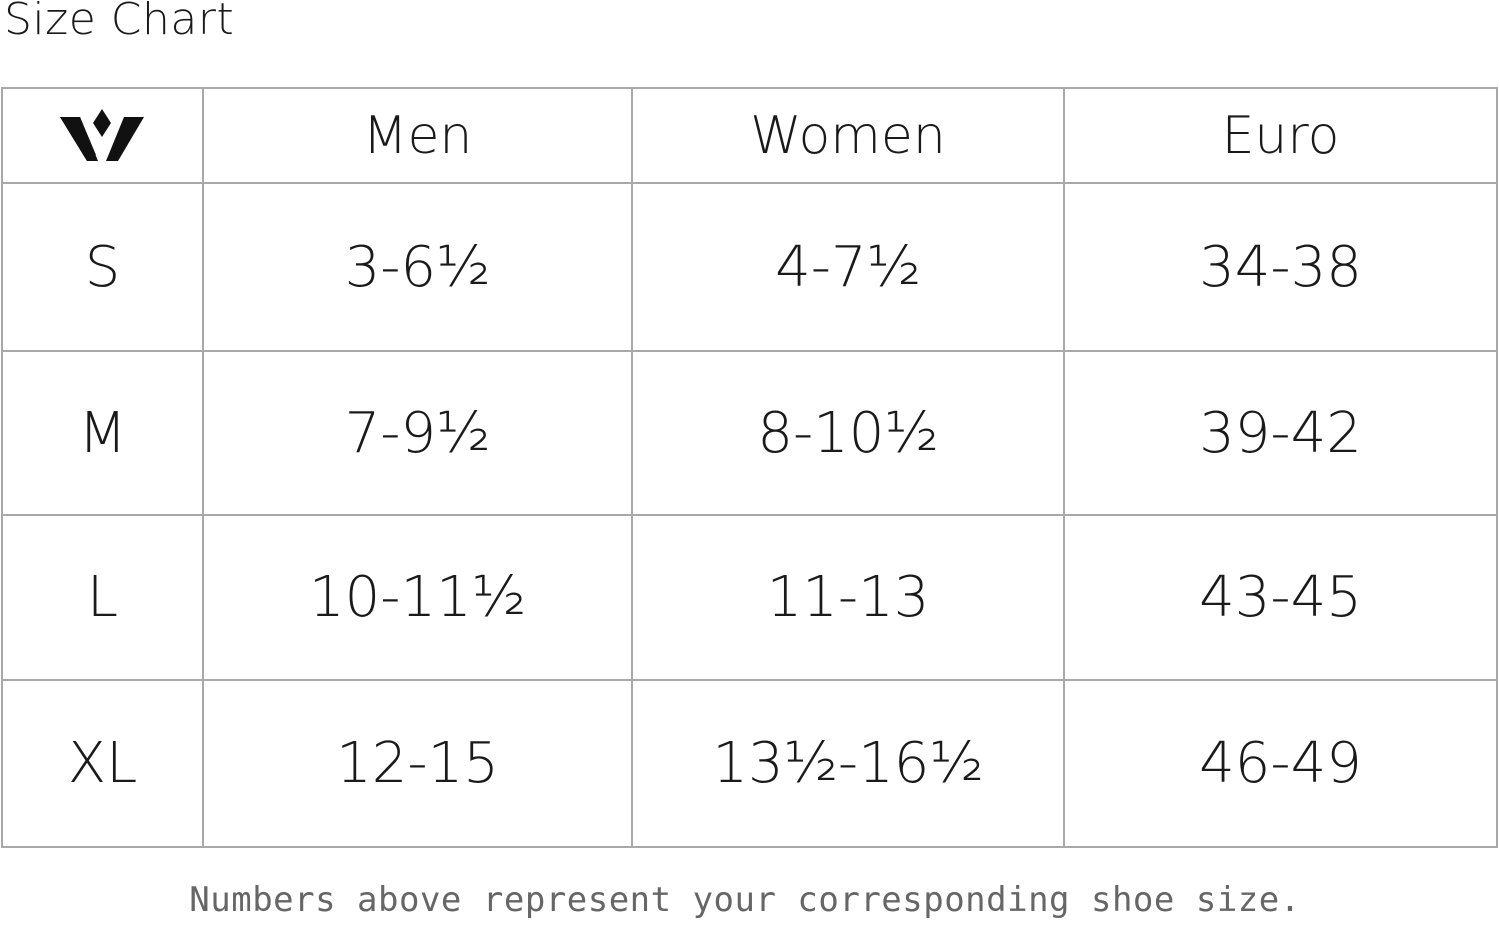  What do you see at coordinates (102, 267) in the screenshot?
I see `size-cell: S` at bounding box center [102, 267].